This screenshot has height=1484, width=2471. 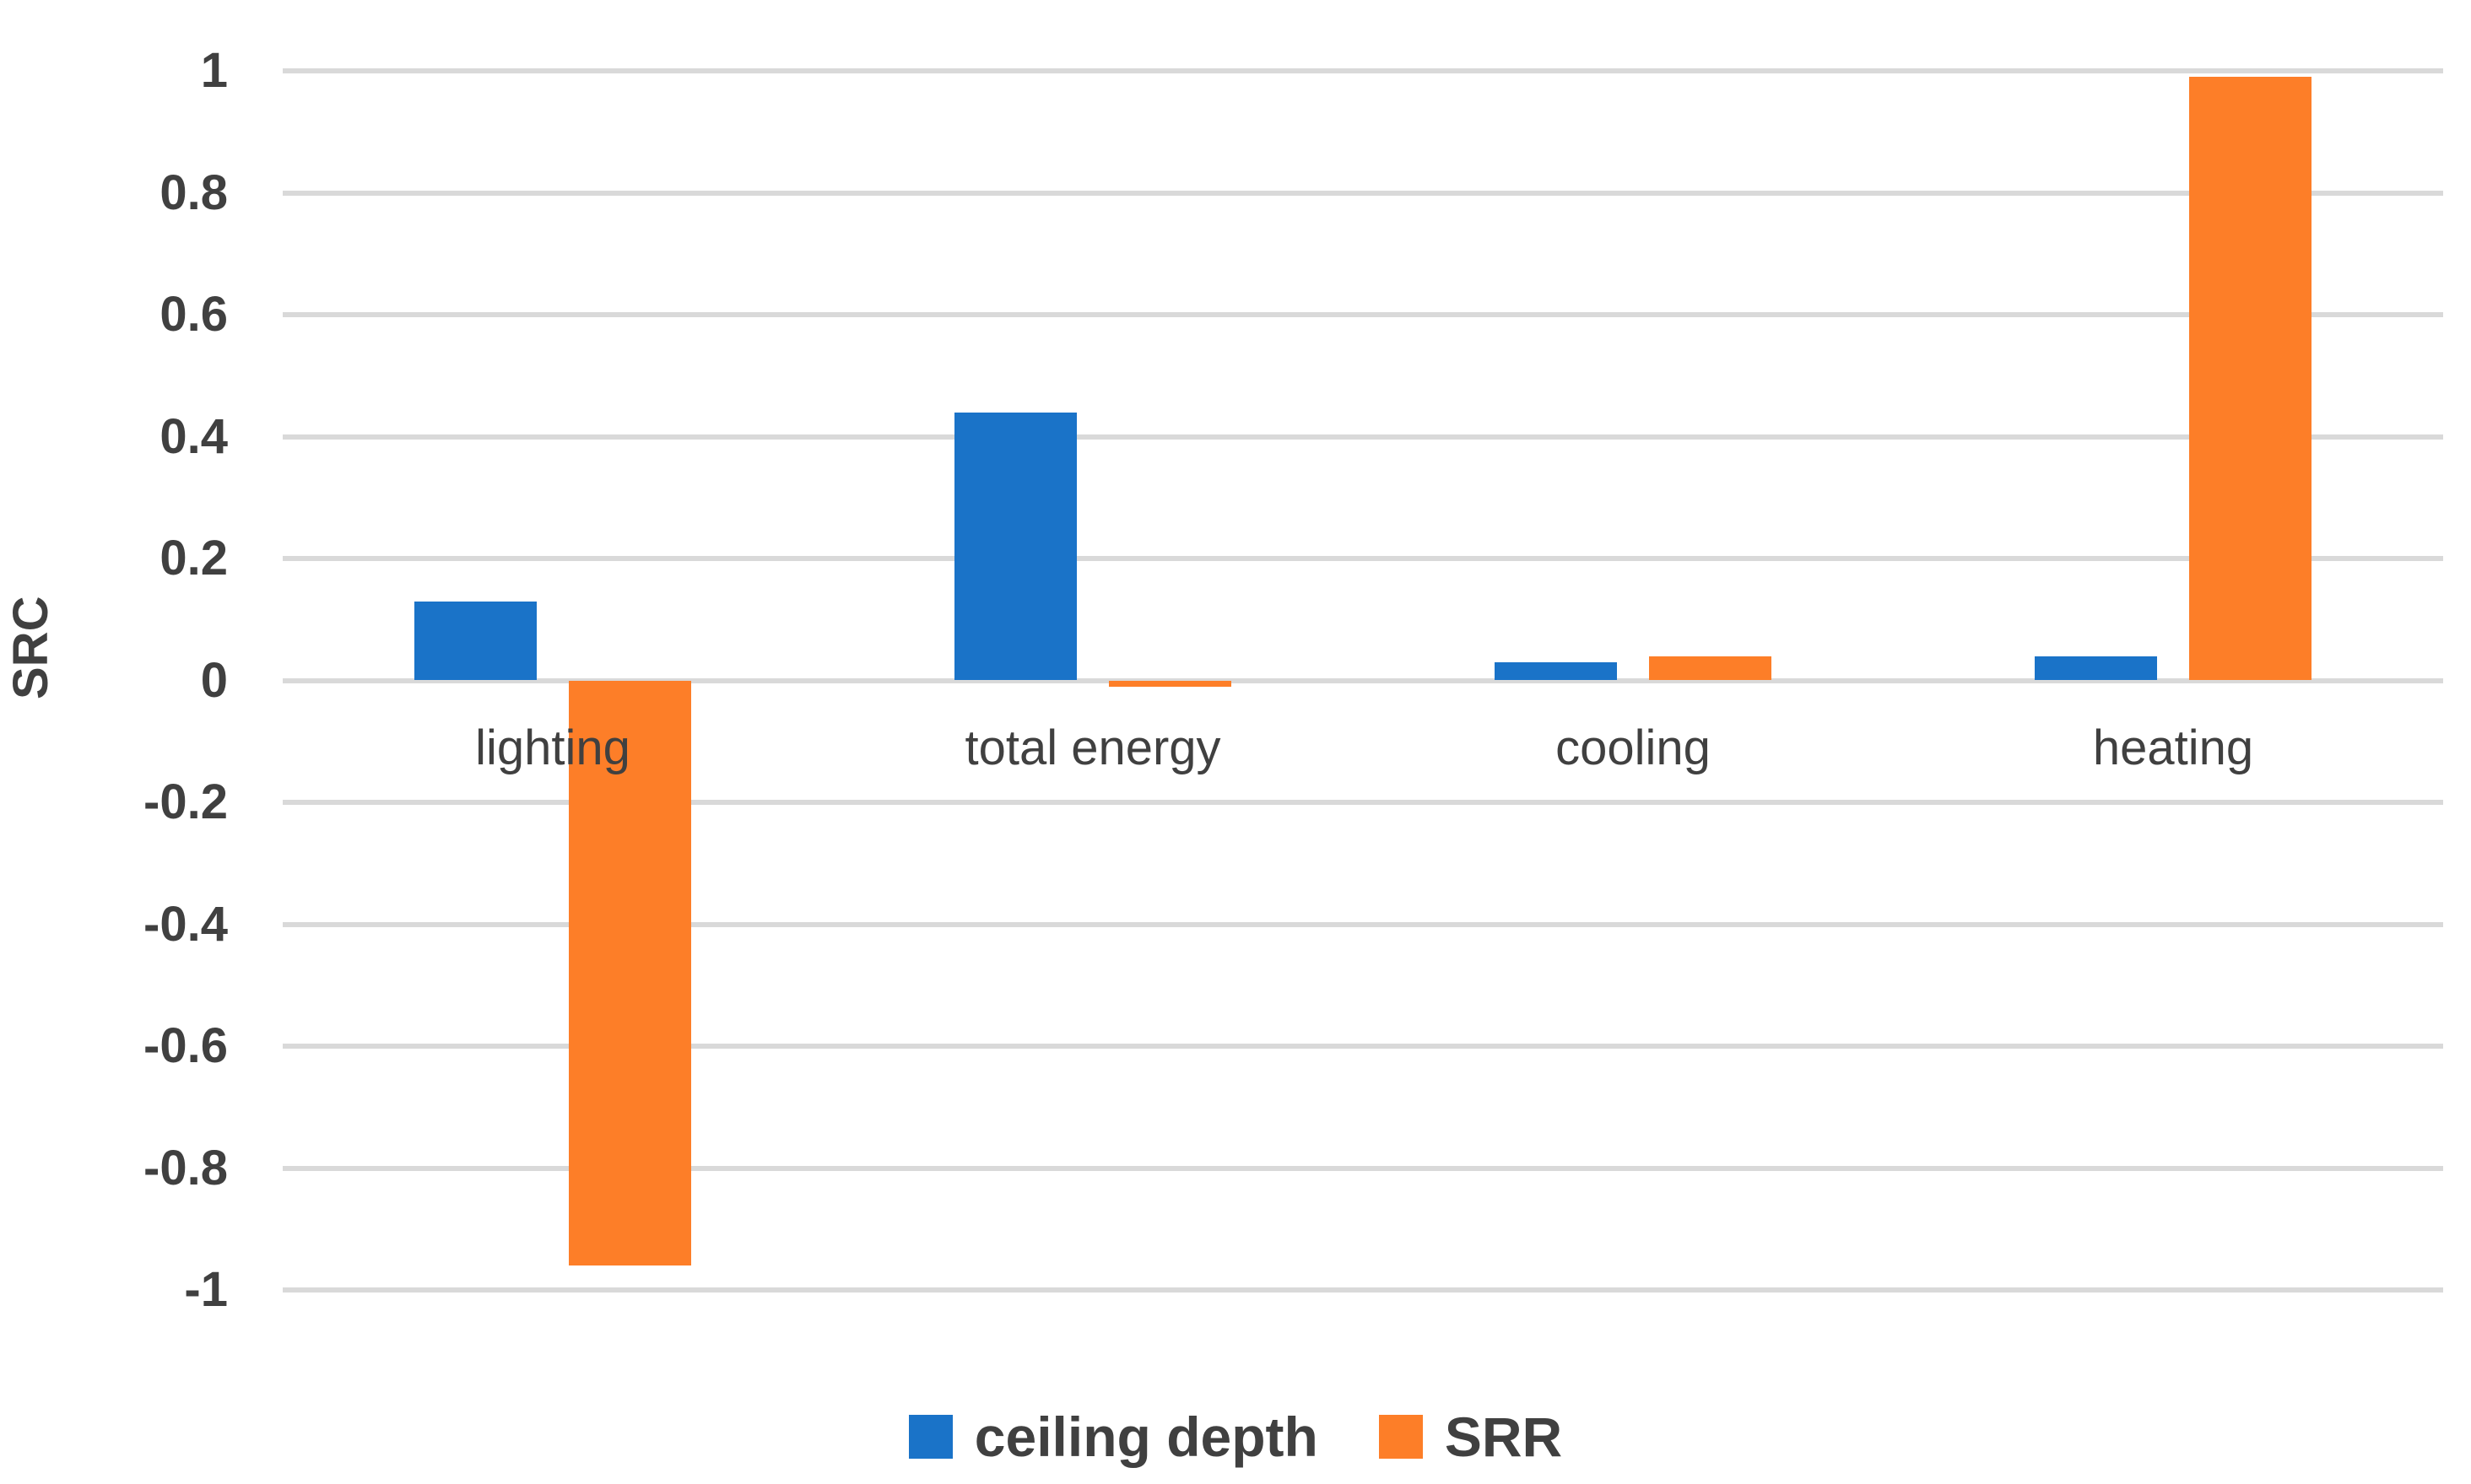 I want to click on y-tick-label--1: -1, so click(x=206, y=1289).